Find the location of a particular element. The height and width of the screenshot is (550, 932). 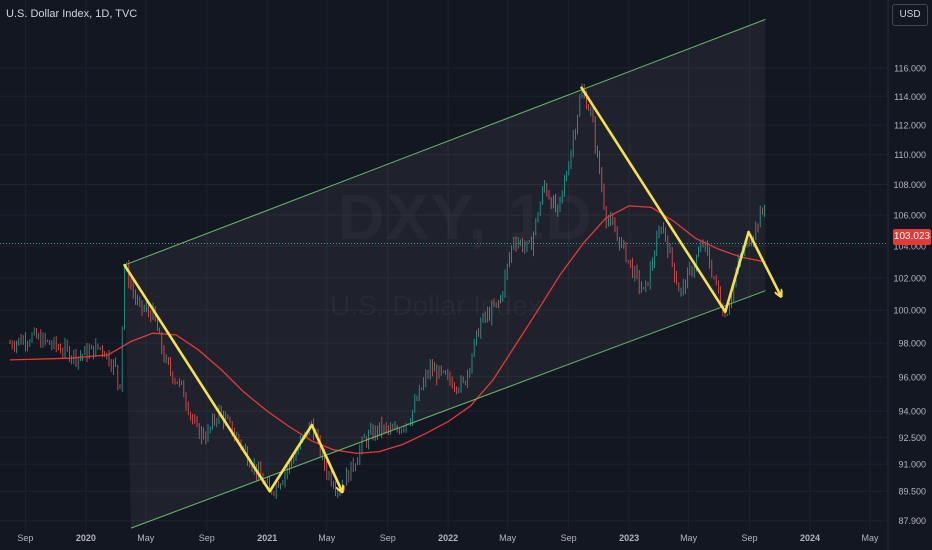

current-price-label: 103.023 is located at coordinates (912, 237).